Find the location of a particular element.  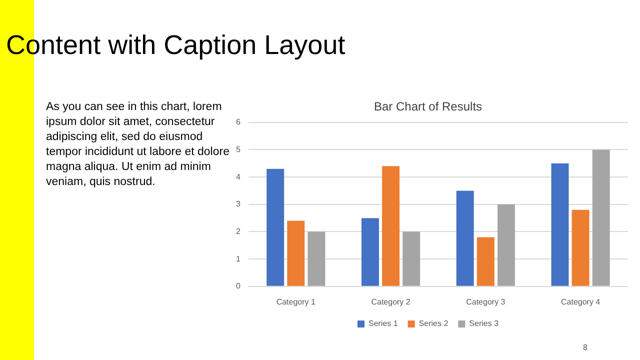

x-tick-label: Category 3 is located at coordinates (486, 301).